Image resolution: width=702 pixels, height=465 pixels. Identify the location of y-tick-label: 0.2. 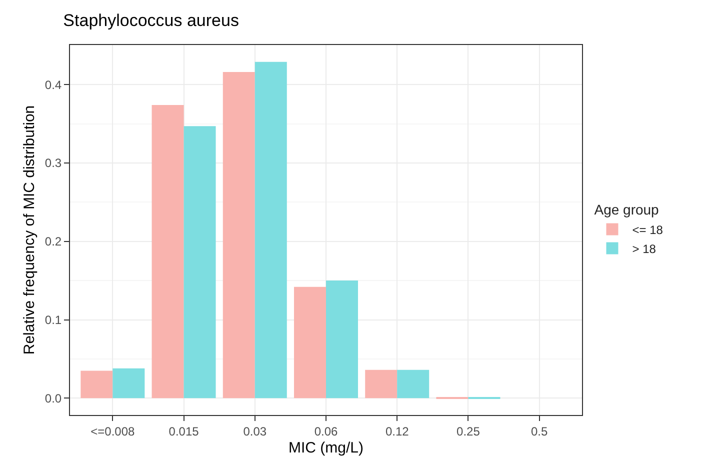
(53, 241).